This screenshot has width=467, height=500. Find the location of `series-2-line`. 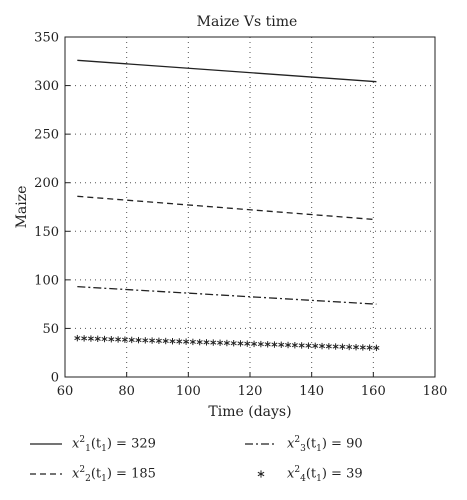

series-2-line is located at coordinates (227, 208).